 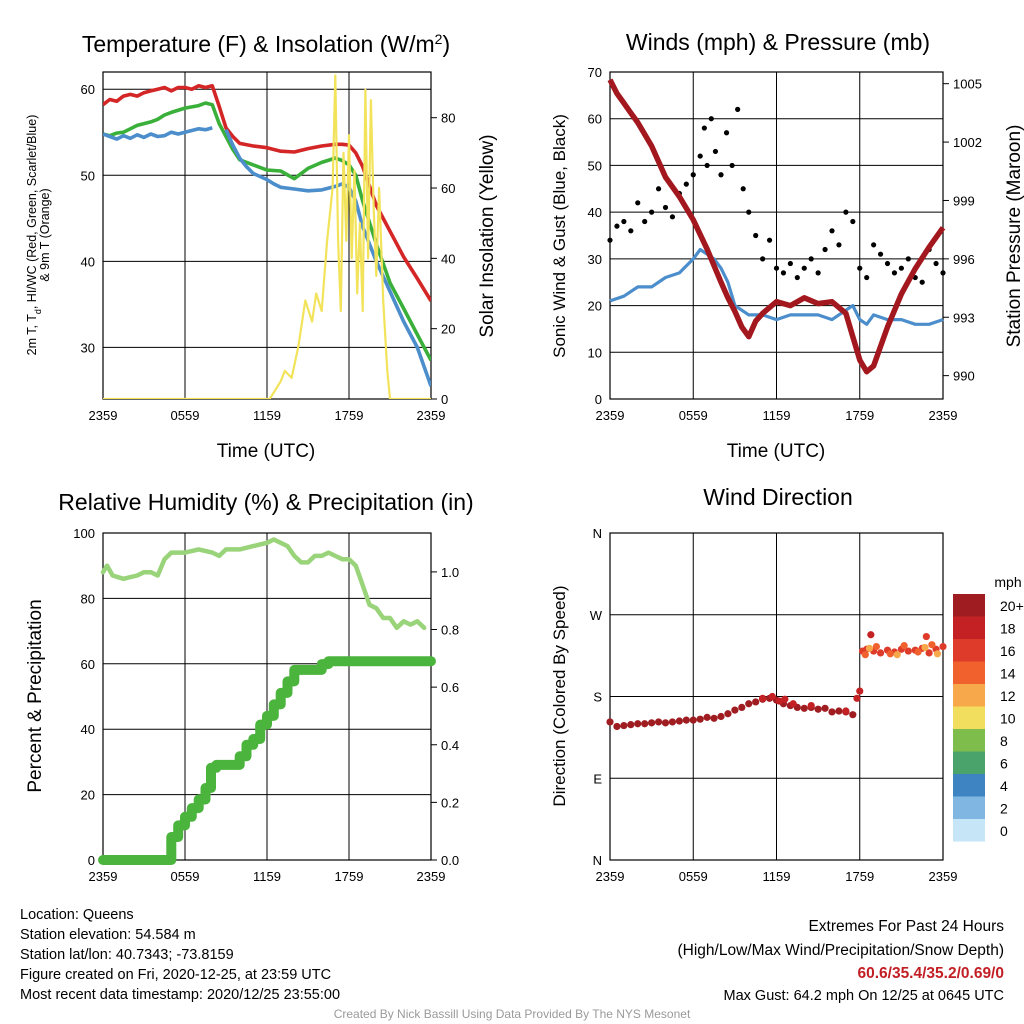 I want to click on legend-label: 14, so click(x=1008, y=674).